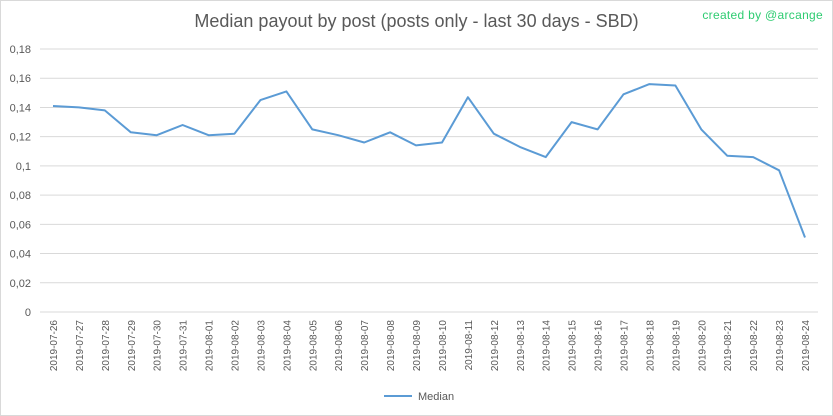  What do you see at coordinates (28, 313) in the screenshot?
I see `y-tick-label: 0` at bounding box center [28, 313].